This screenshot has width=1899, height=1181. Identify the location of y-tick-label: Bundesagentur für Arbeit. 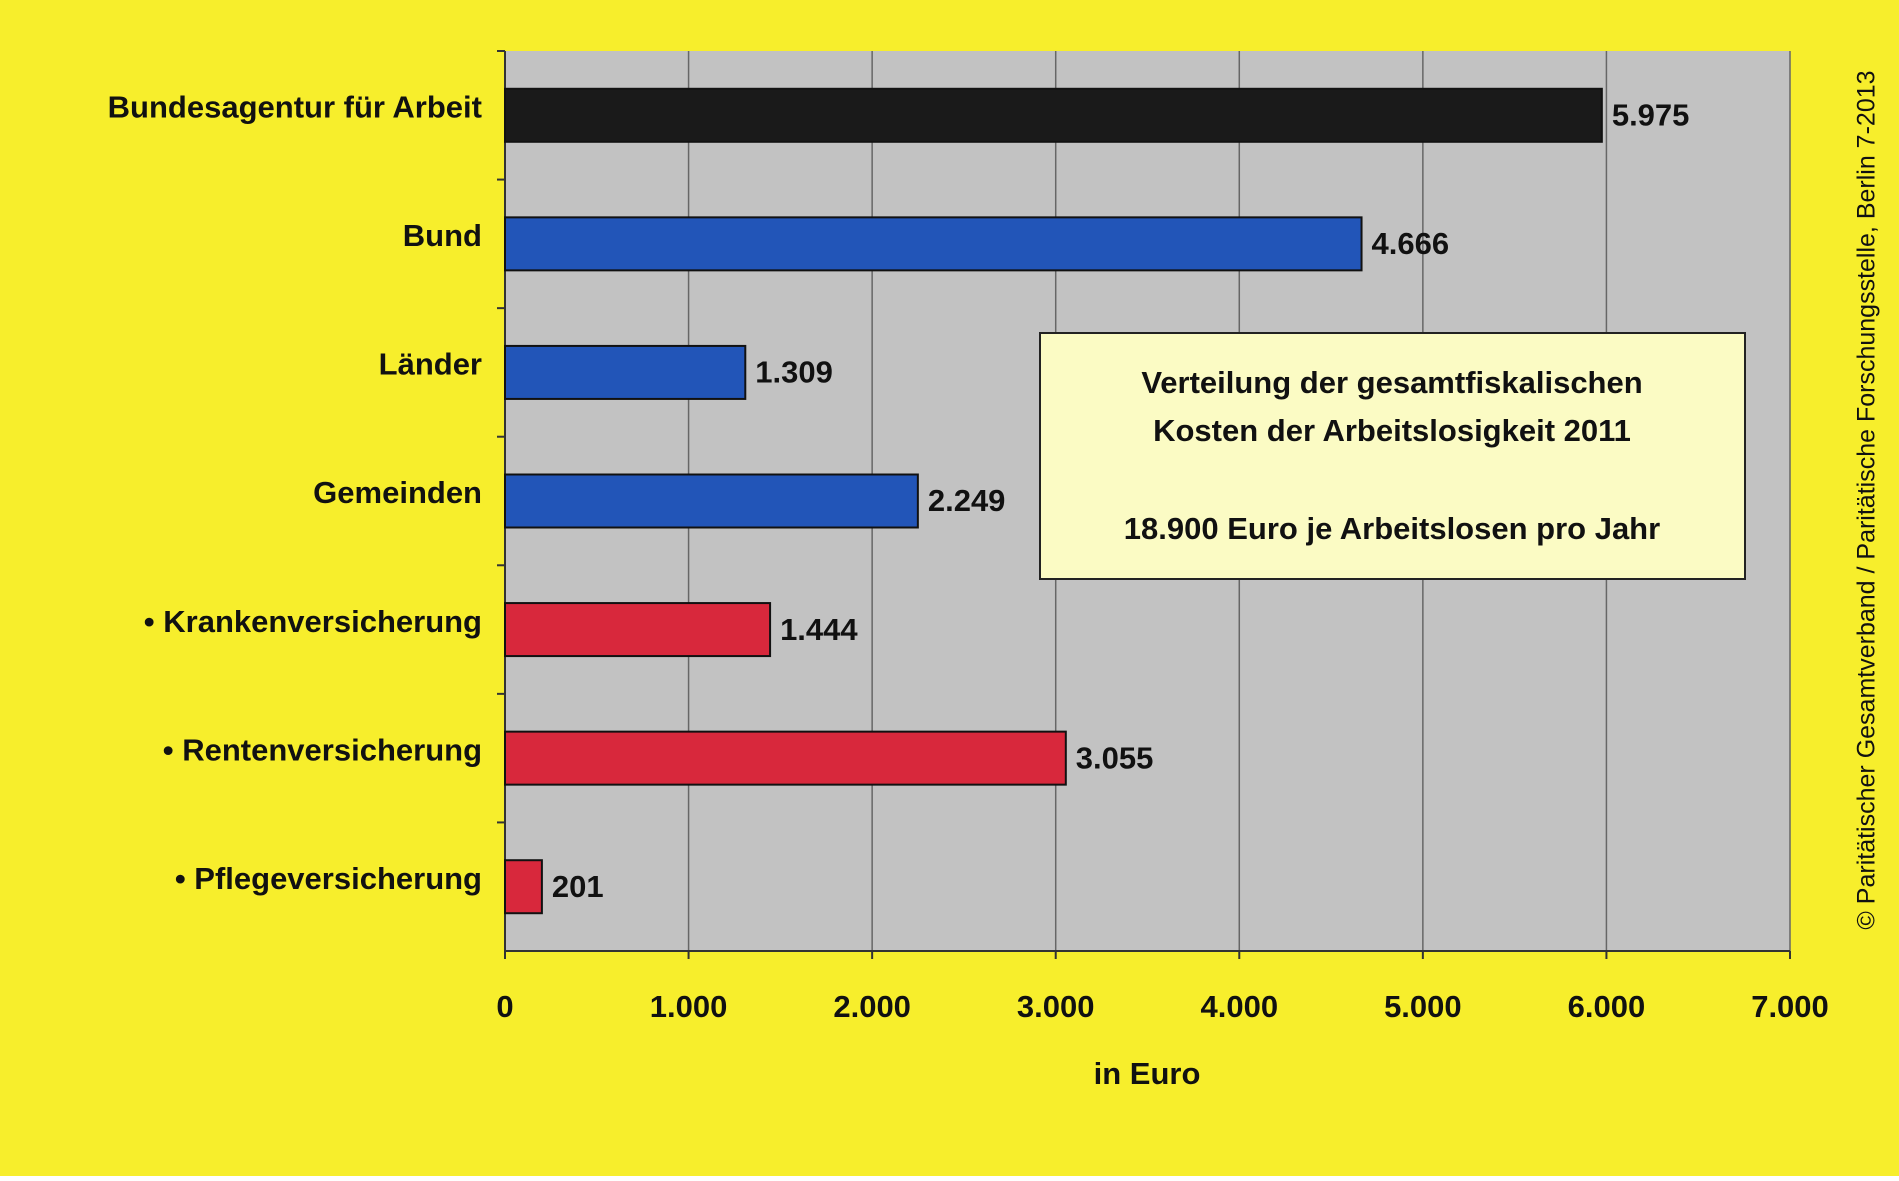
(295, 106).